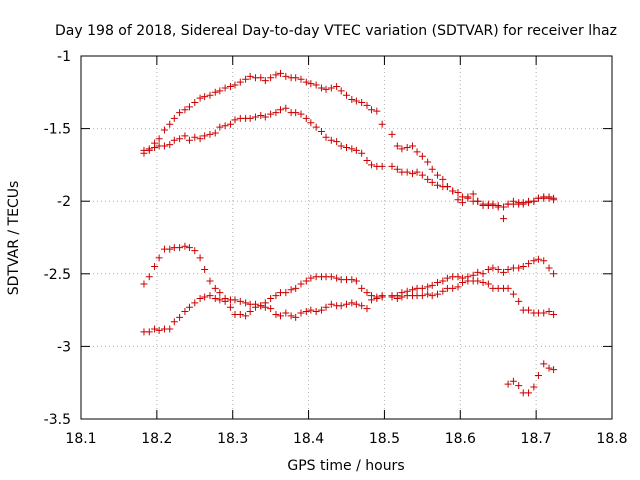 The height and width of the screenshot is (480, 640). Describe the element at coordinates (14, 238) in the screenshot. I see `y-axis-label: SDTVAR / TECUs` at that location.